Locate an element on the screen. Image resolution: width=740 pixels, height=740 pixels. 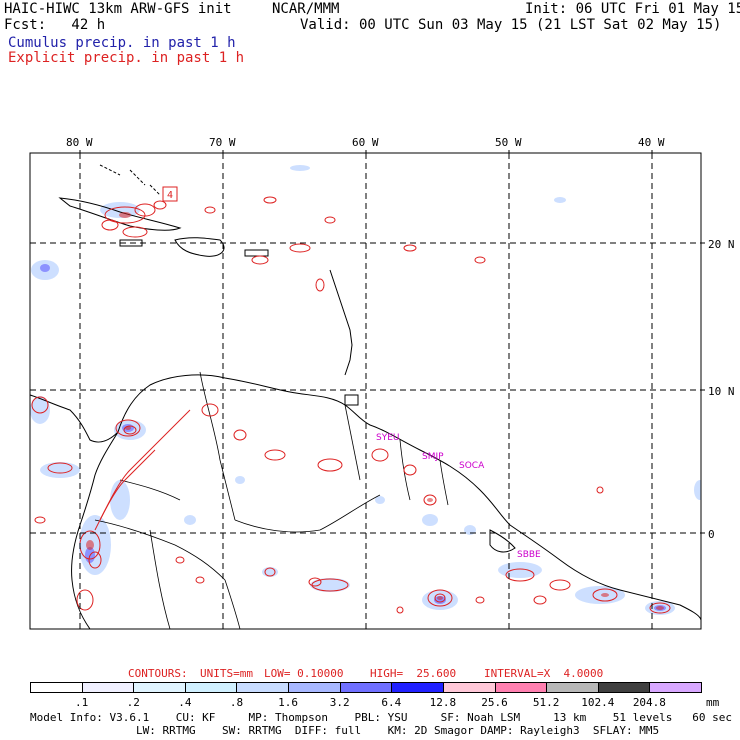
colorbar-label: .2 is located at coordinates (133, 702).